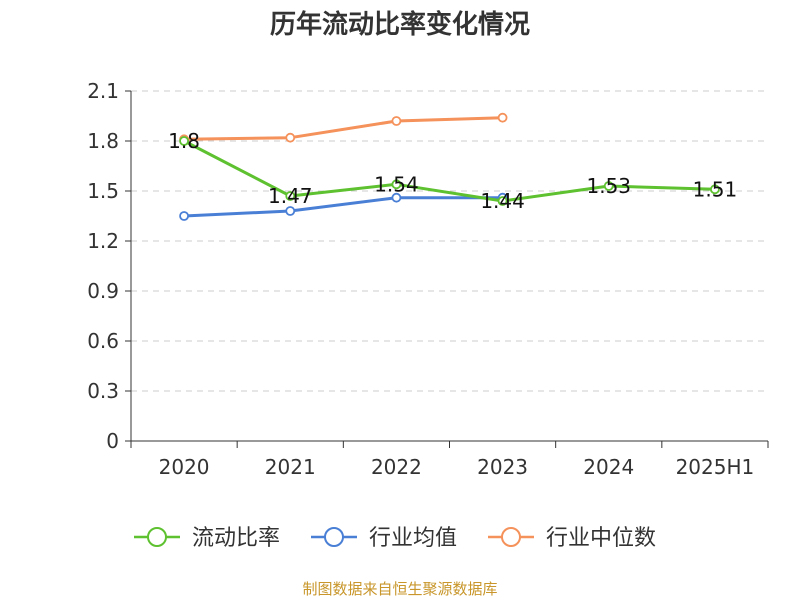 The height and width of the screenshot is (600, 800). I want to click on data-label: 1.51, so click(715, 189).